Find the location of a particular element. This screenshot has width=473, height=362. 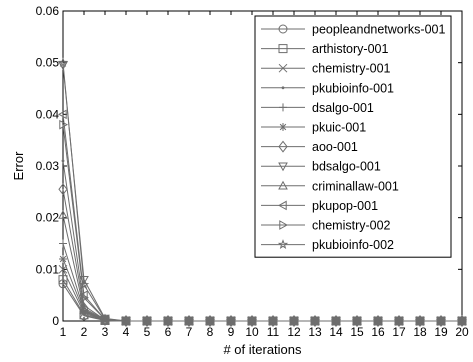

x-tick-label: 9 is located at coordinates (231, 332).